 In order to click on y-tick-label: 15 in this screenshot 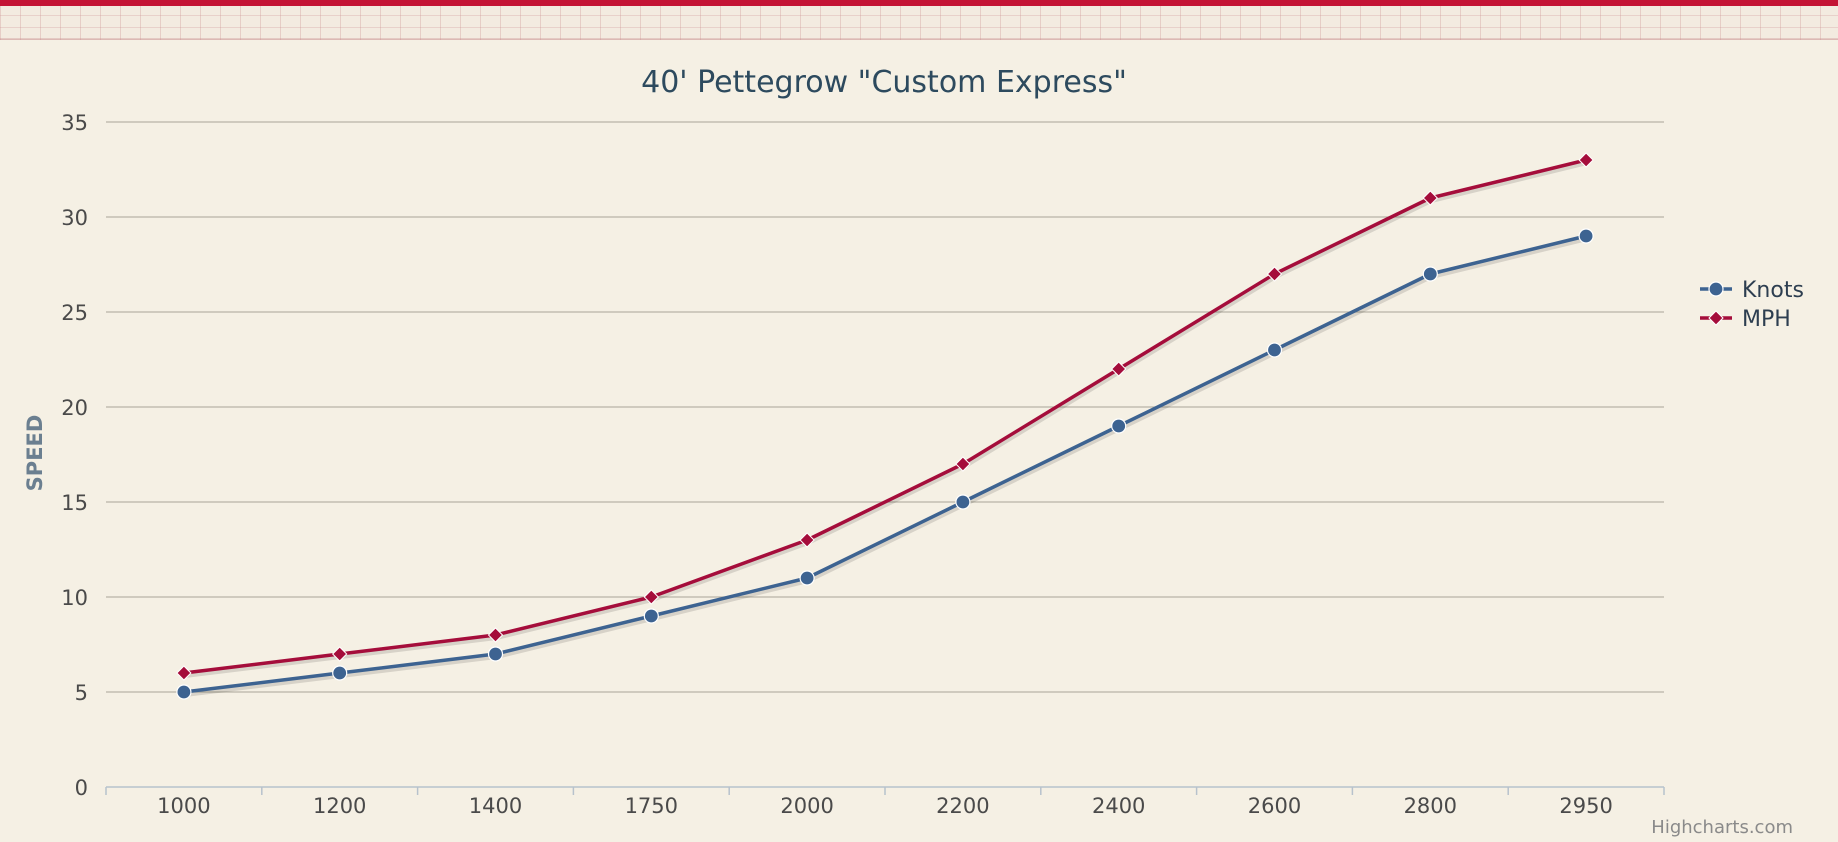, I will do `click(74, 503)`.